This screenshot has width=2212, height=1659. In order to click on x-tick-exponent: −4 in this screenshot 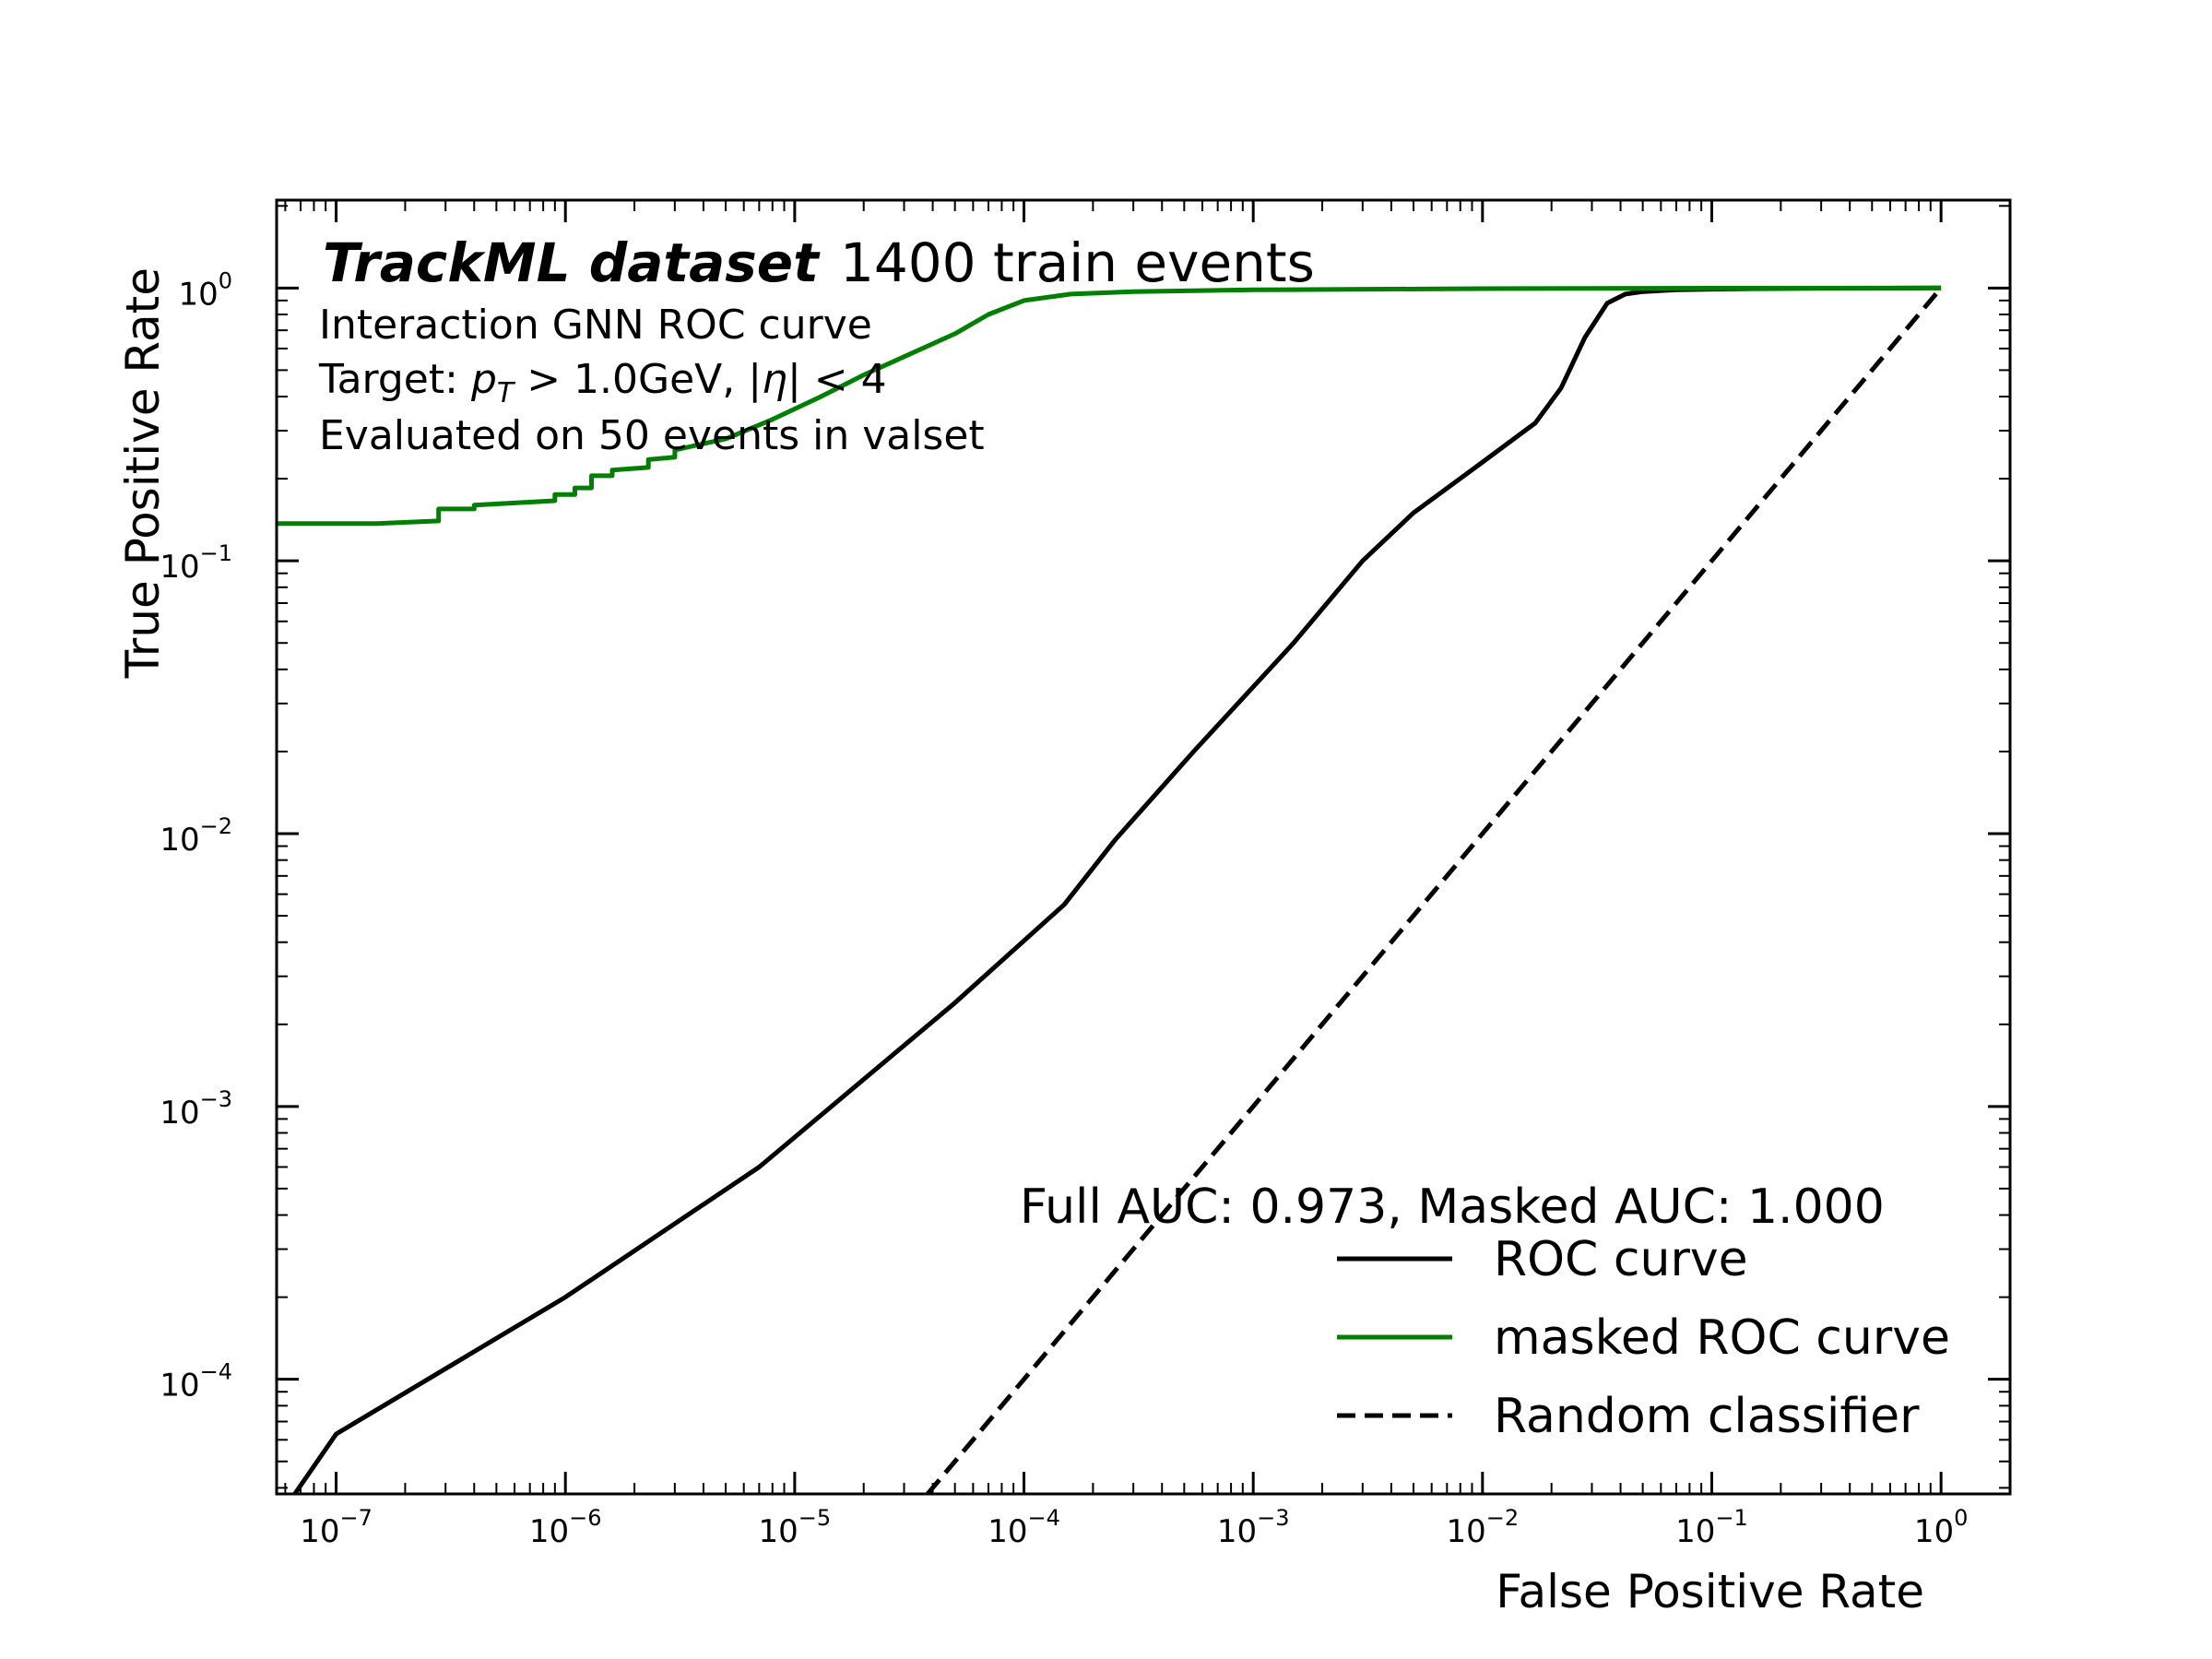, I will do `click(1043, 1518)`.